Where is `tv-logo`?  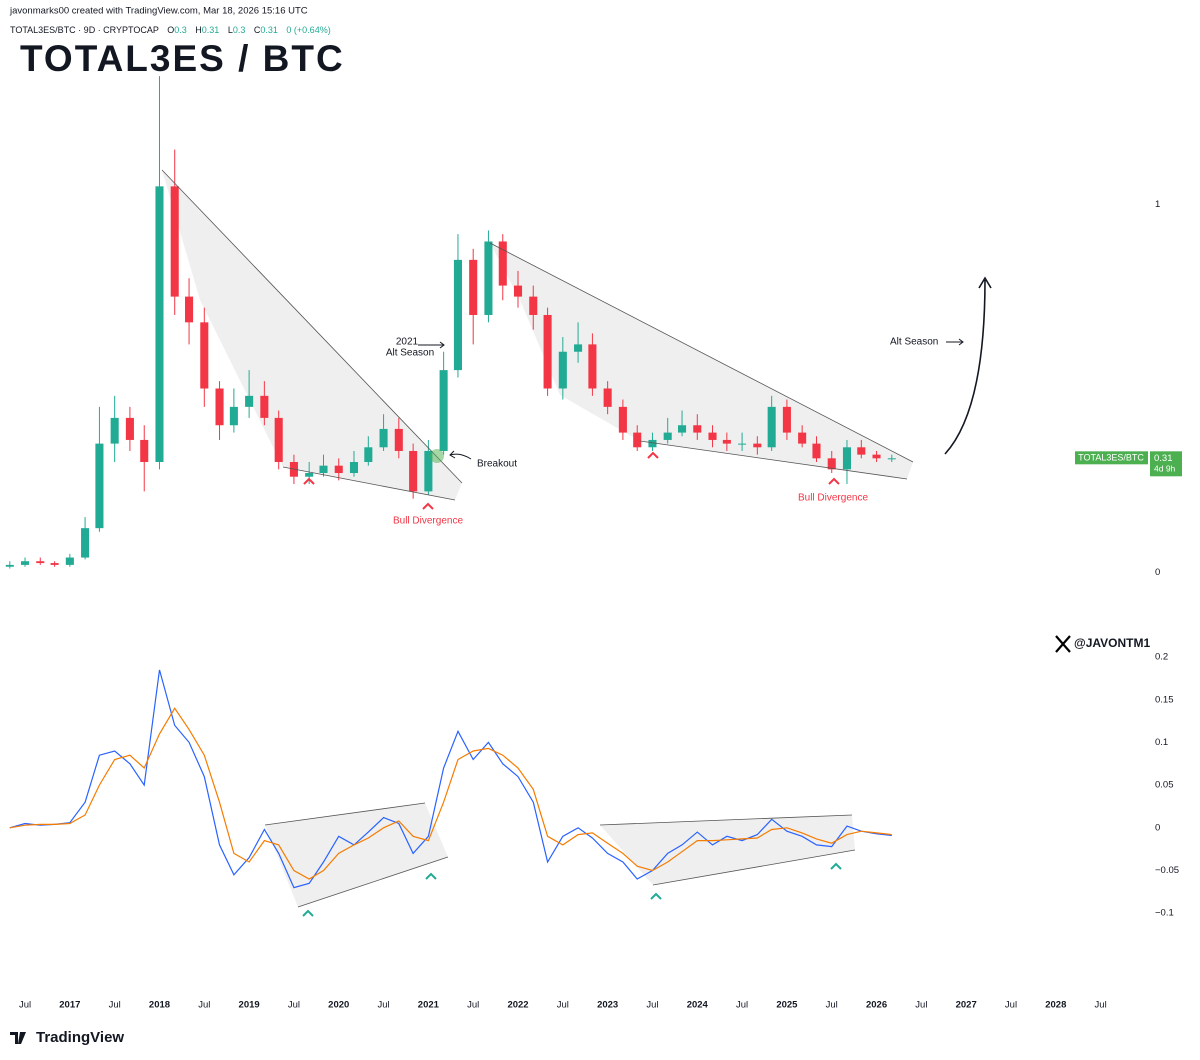
tv-logo is located at coordinates (18, 1038).